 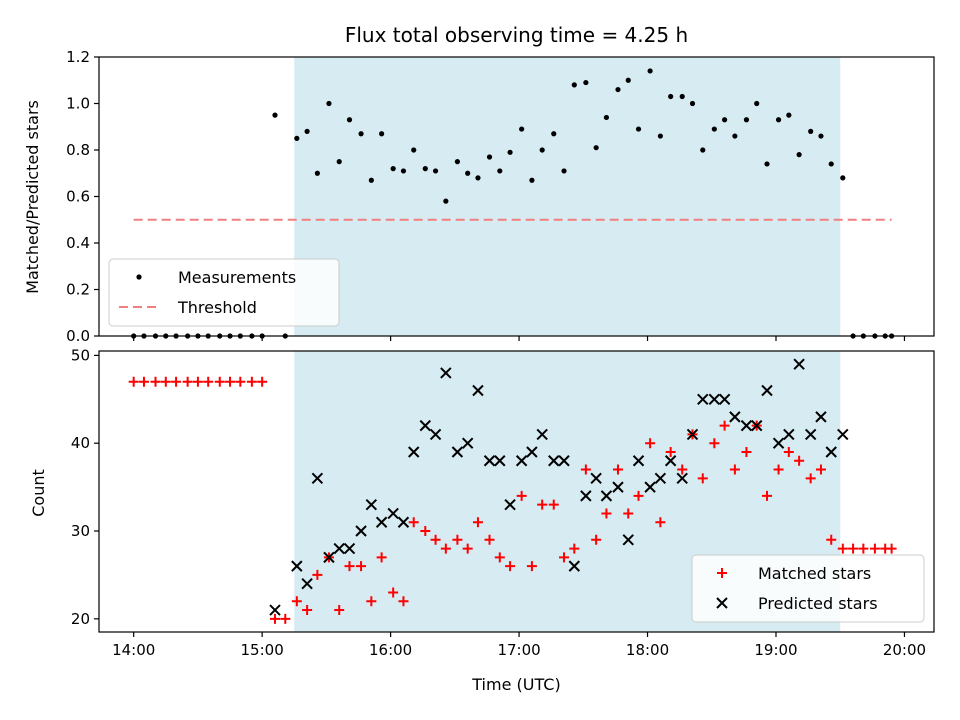 What do you see at coordinates (78, 290) in the screenshot?
I see `top-y-tick-label: 0.2` at bounding box center [78, 290].